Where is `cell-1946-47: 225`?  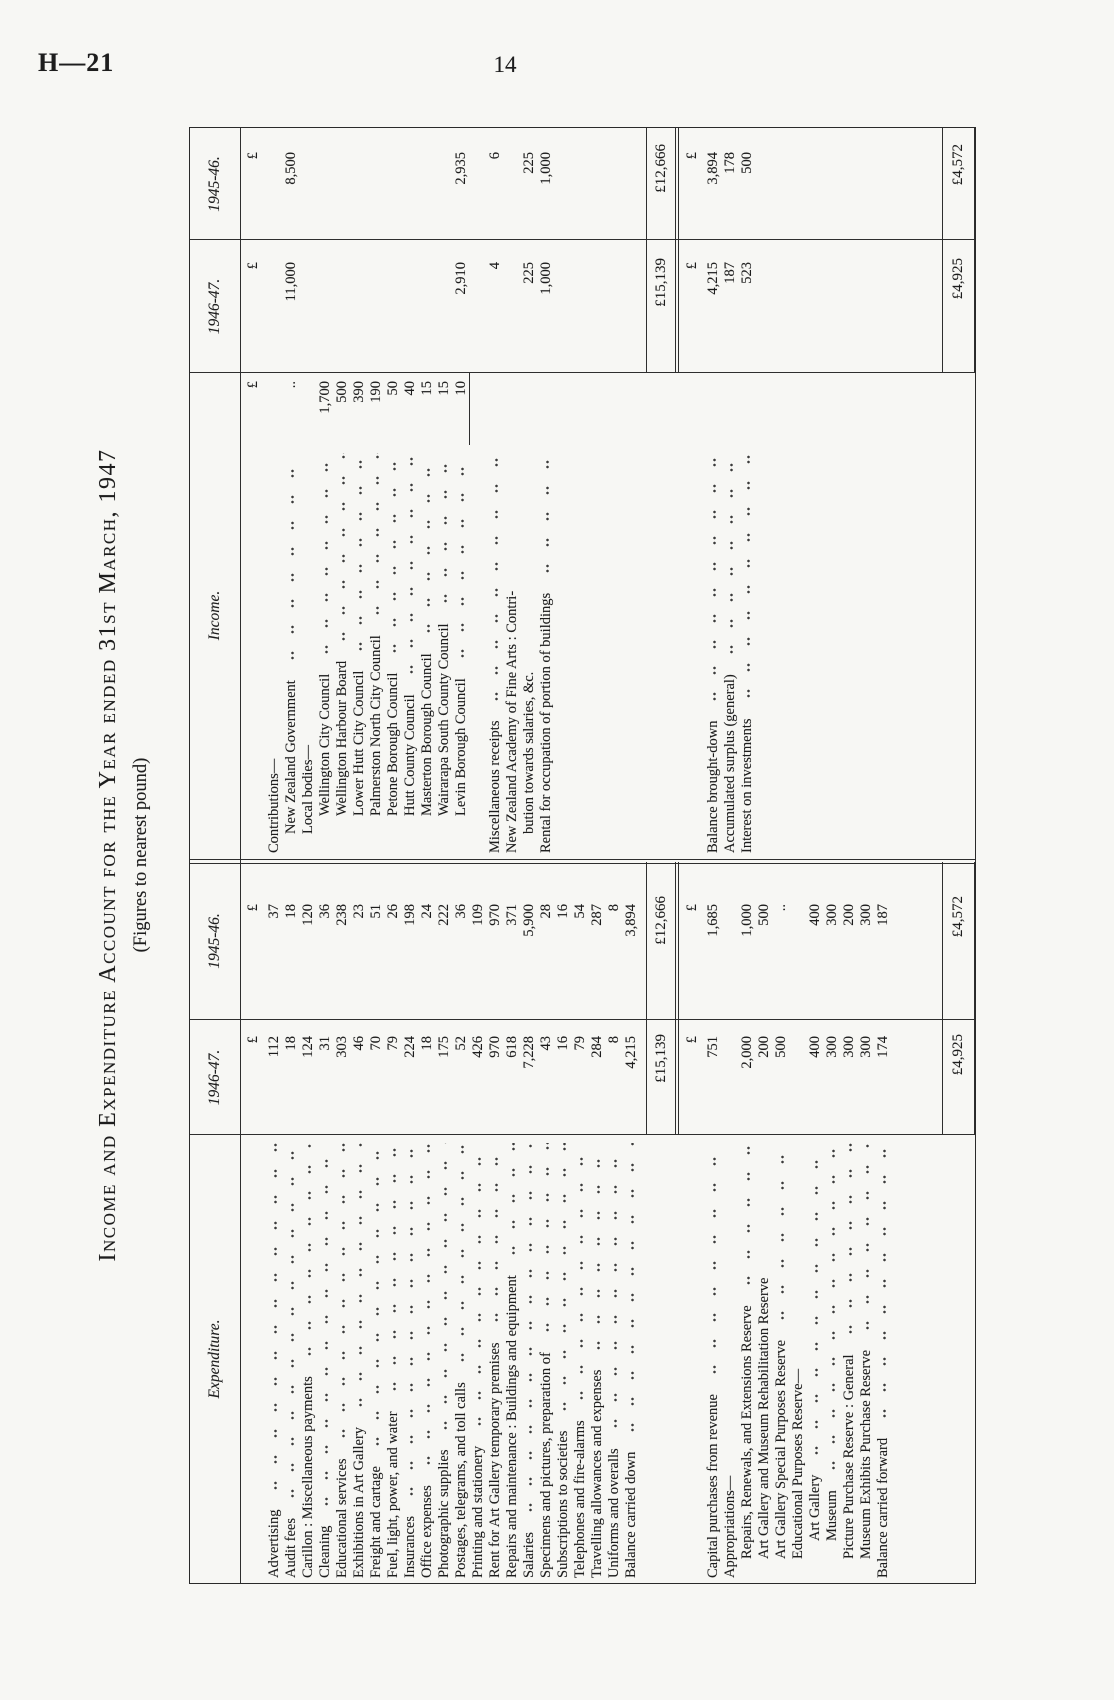 cell-1946-47: 225 is located at coordinates (529, 273).